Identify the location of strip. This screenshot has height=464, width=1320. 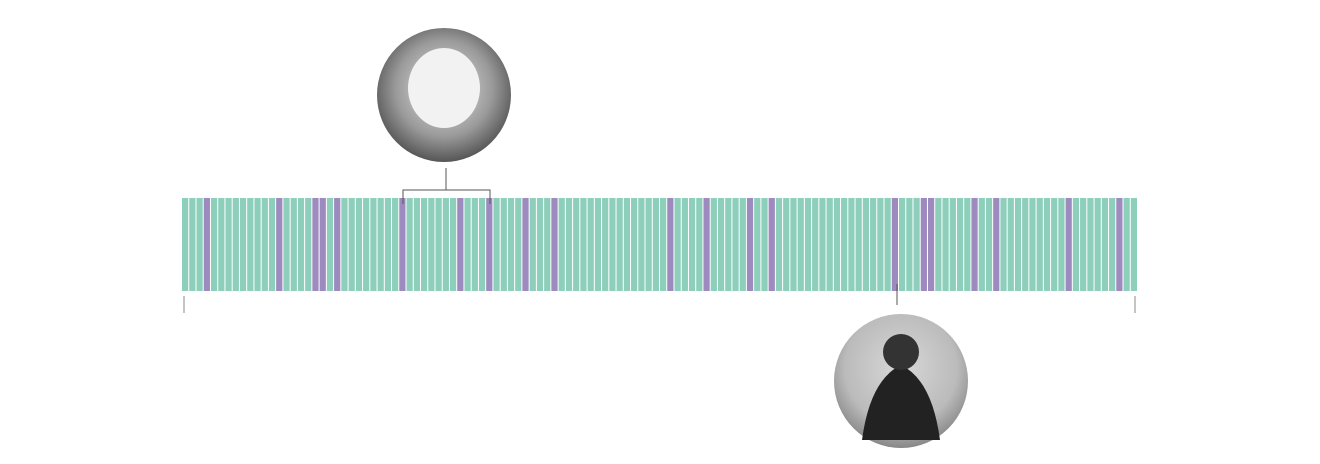
(659, 244).